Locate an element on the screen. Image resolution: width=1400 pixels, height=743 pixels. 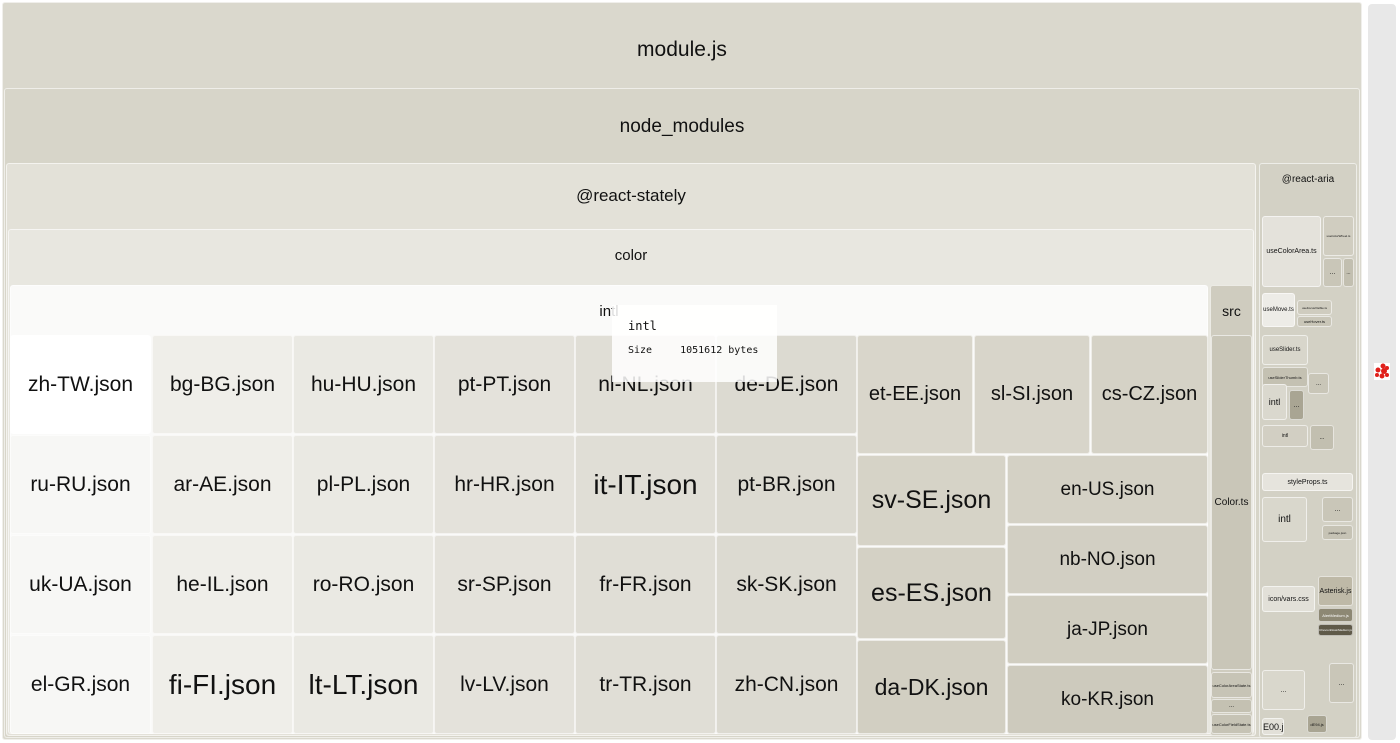
file-tile: nb-NO.json is located at coordinates (1107, 559).